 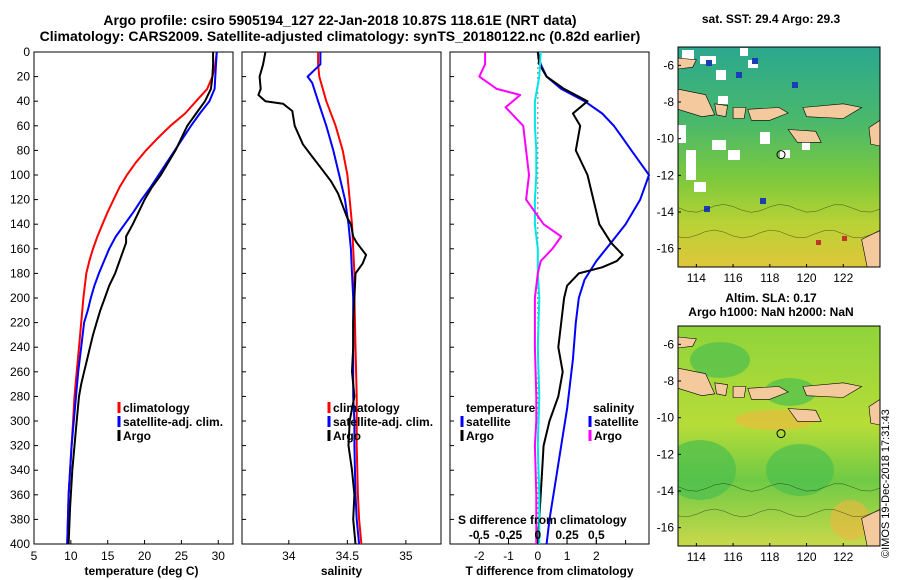 I want to click on altimetry-map-subtitle: Argo h1000: NaN h2000: NaN, so click(x=771, y=312).